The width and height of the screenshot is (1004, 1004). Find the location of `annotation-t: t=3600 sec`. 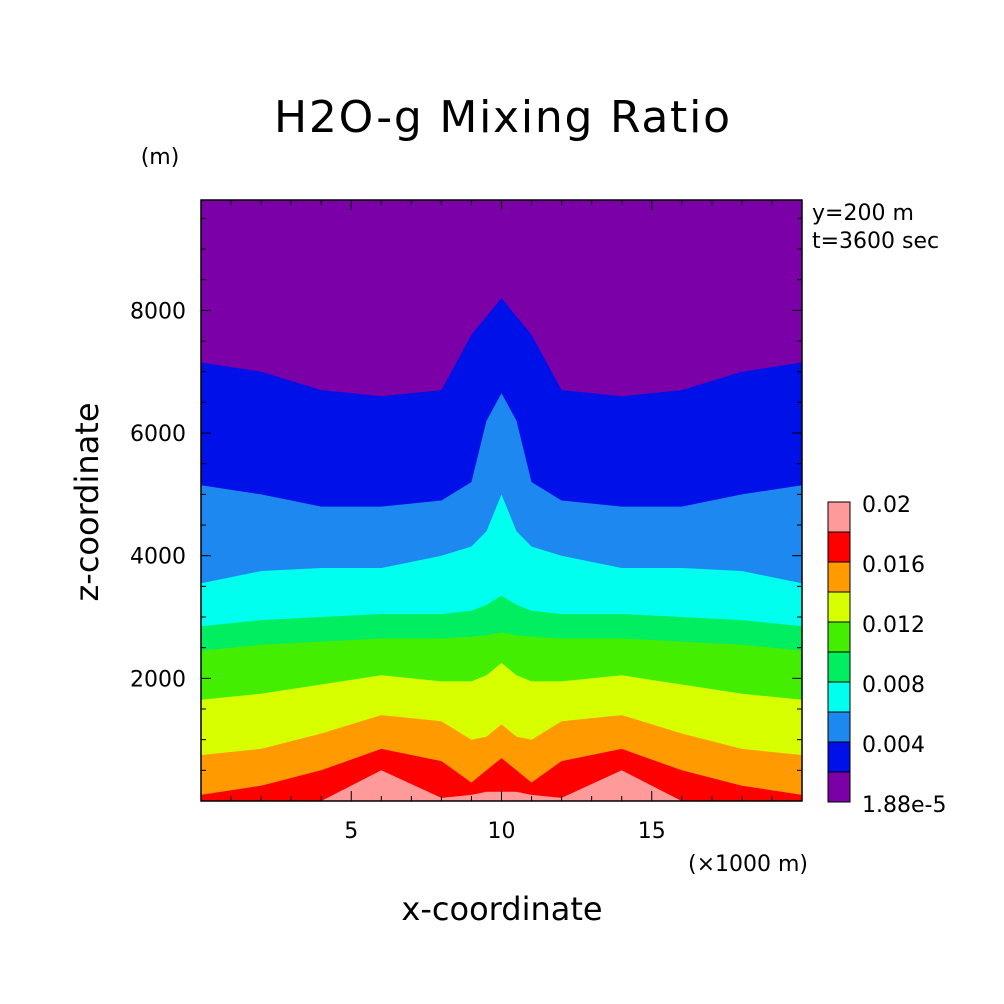

annotation-t: t=3600 sec is located at coordinates (875, 241).